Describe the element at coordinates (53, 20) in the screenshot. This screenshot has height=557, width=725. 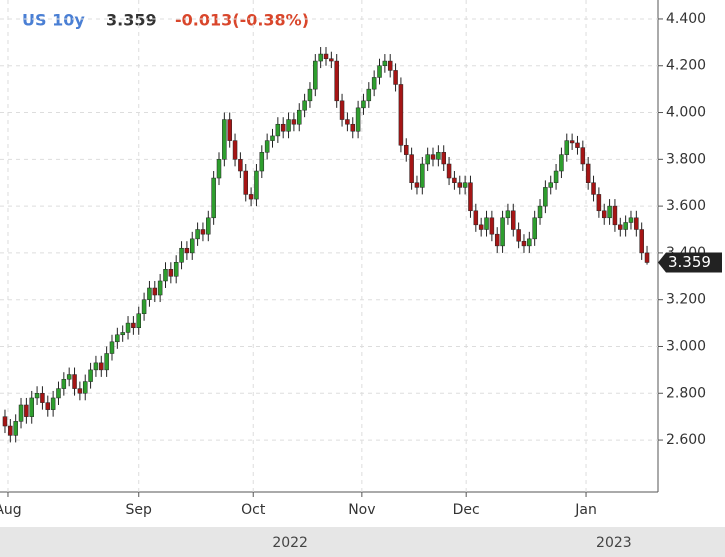
I see `symbol: US 10y` at that location.